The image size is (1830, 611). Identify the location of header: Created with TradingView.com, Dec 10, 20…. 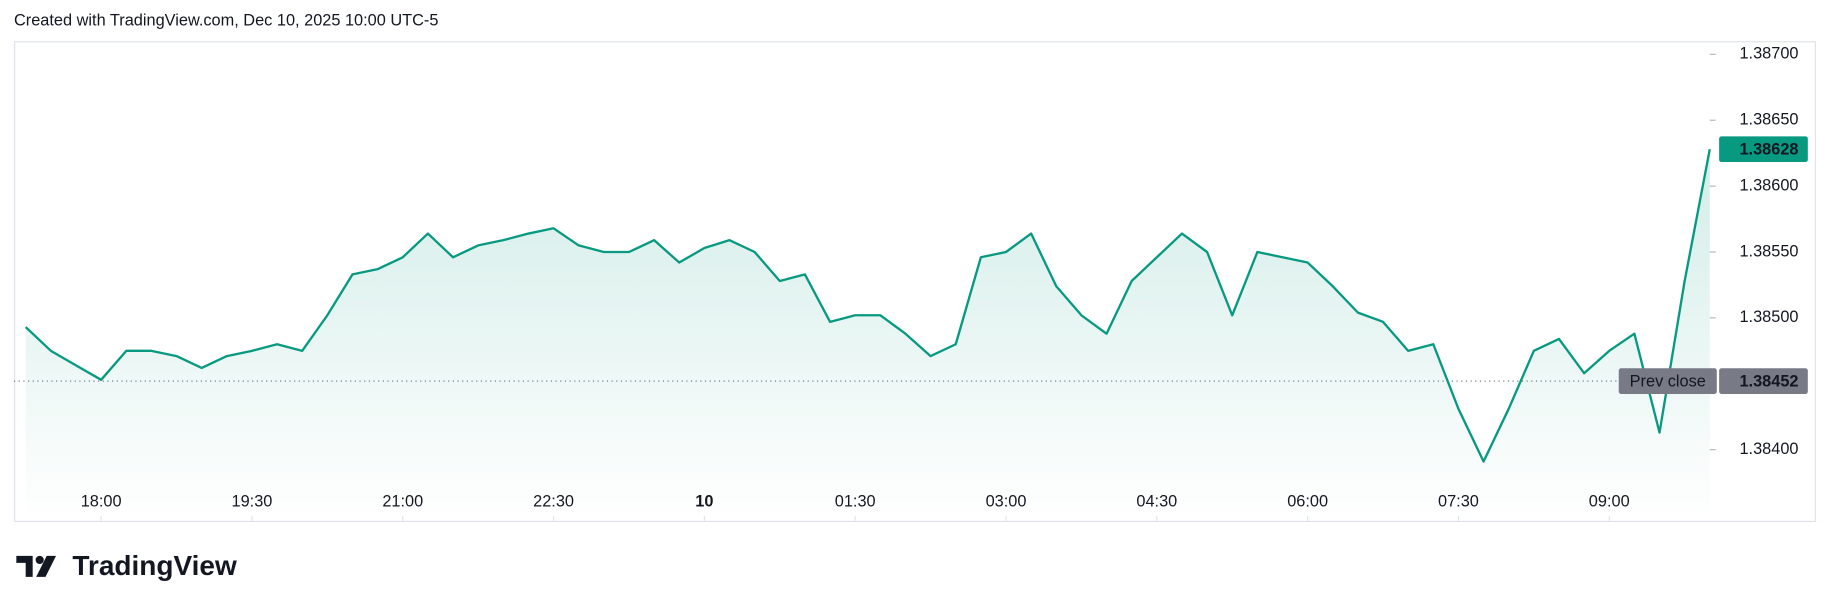
(226, 21).